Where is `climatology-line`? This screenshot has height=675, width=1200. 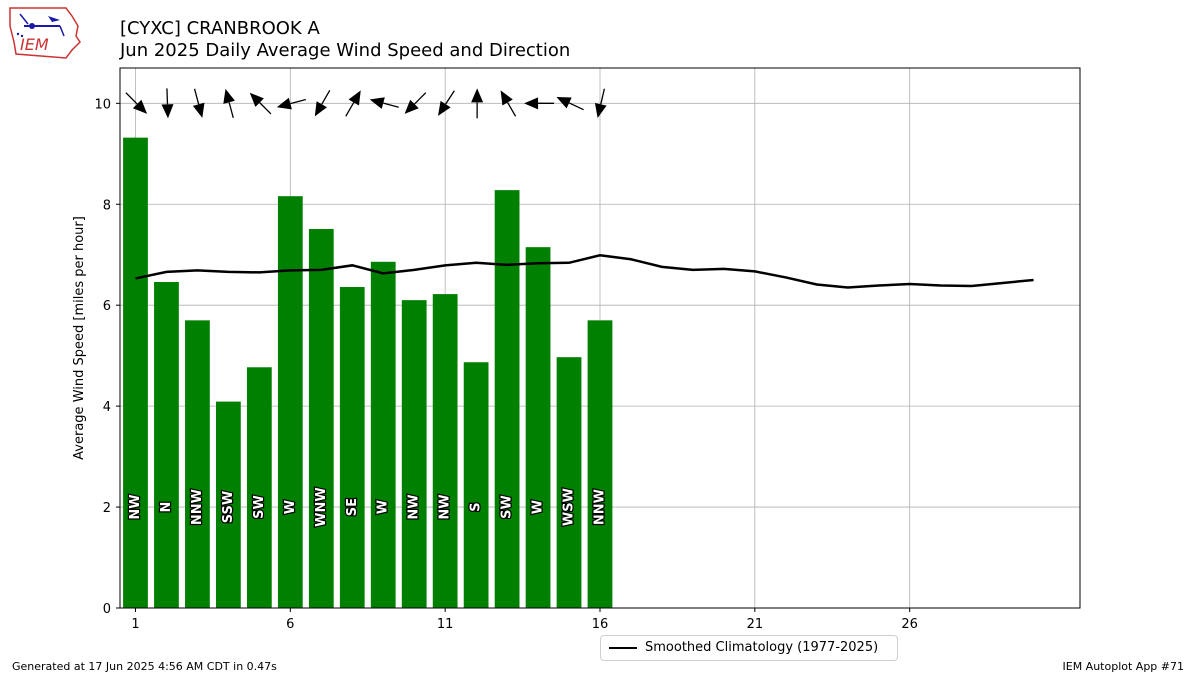
climatology-line is located at coordinates (584, 271).